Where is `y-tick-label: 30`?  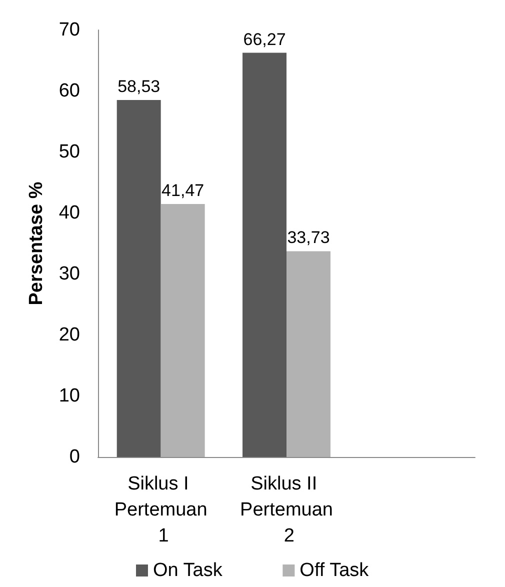 y-tick-label: 30 is located at coordinates (69, 274).